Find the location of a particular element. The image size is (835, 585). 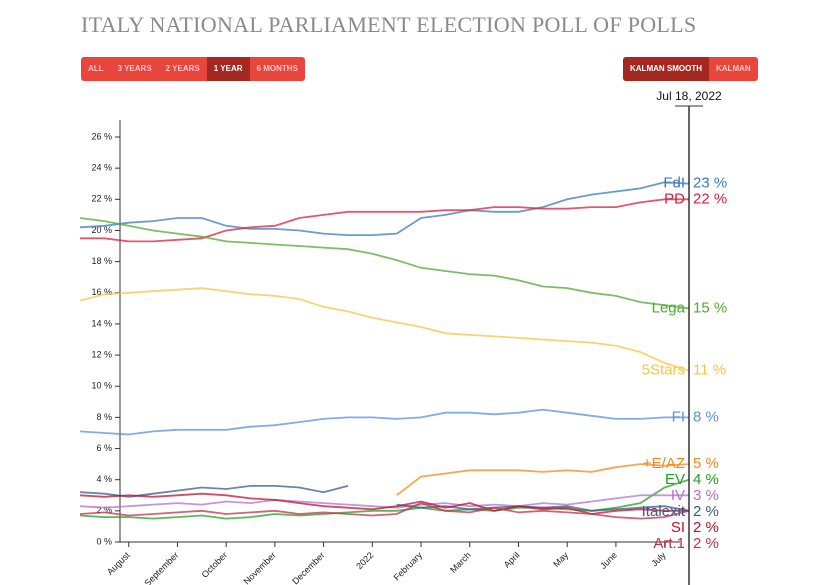

x-tick-label: August is located at coordinates (118, 563).